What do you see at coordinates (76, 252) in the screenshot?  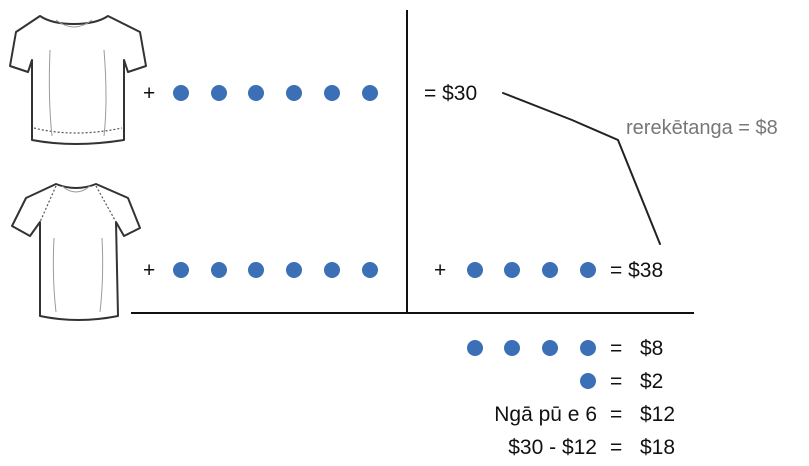 I see `tshirt-raglan-icon` at bounding box center [76, 252].